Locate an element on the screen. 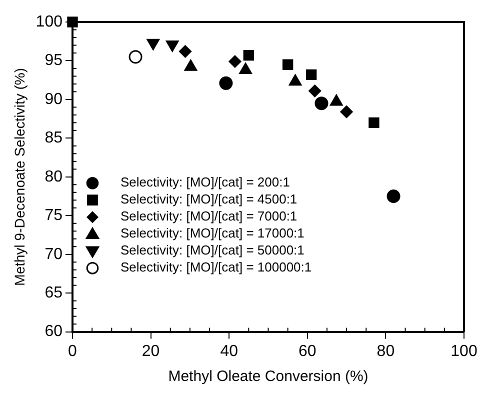 Image resolution: width=490 pixels, height=402 pixels. y-tick-label: 85 is located at coordinates (53, 138).